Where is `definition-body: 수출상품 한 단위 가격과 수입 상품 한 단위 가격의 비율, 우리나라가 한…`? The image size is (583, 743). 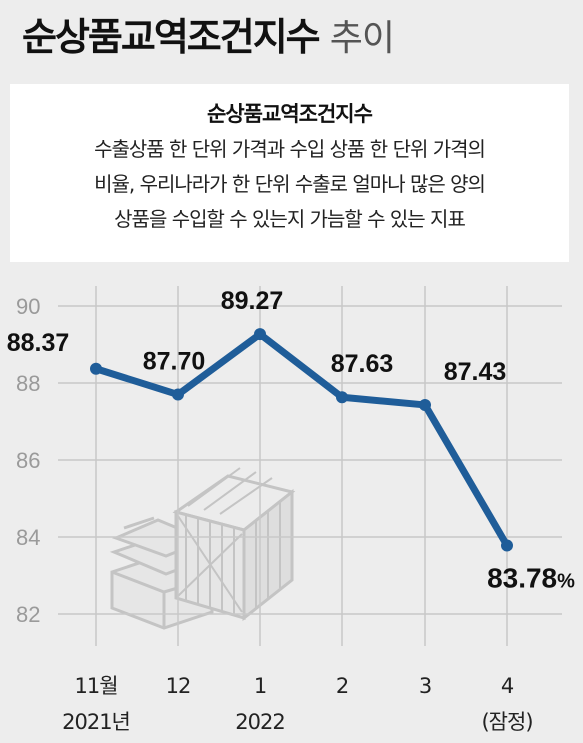 definition-body: 수출상품 한 단위 가격과 수입 상품 한 단위 가격의 비율, 우리나라가 한… is located at coordinates (289, 184).